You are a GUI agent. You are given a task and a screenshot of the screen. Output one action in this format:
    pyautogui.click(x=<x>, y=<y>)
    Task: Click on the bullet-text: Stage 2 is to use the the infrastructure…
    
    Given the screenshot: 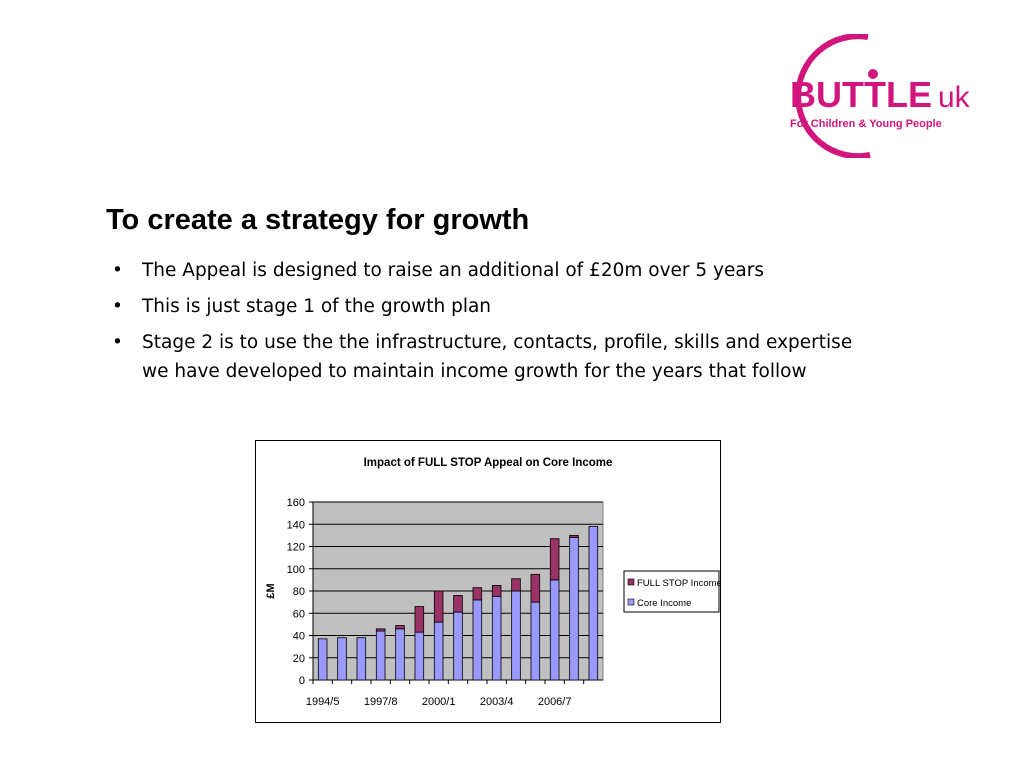 What is the action you would take?
    pyautogui.click(x=497, y=357)
    